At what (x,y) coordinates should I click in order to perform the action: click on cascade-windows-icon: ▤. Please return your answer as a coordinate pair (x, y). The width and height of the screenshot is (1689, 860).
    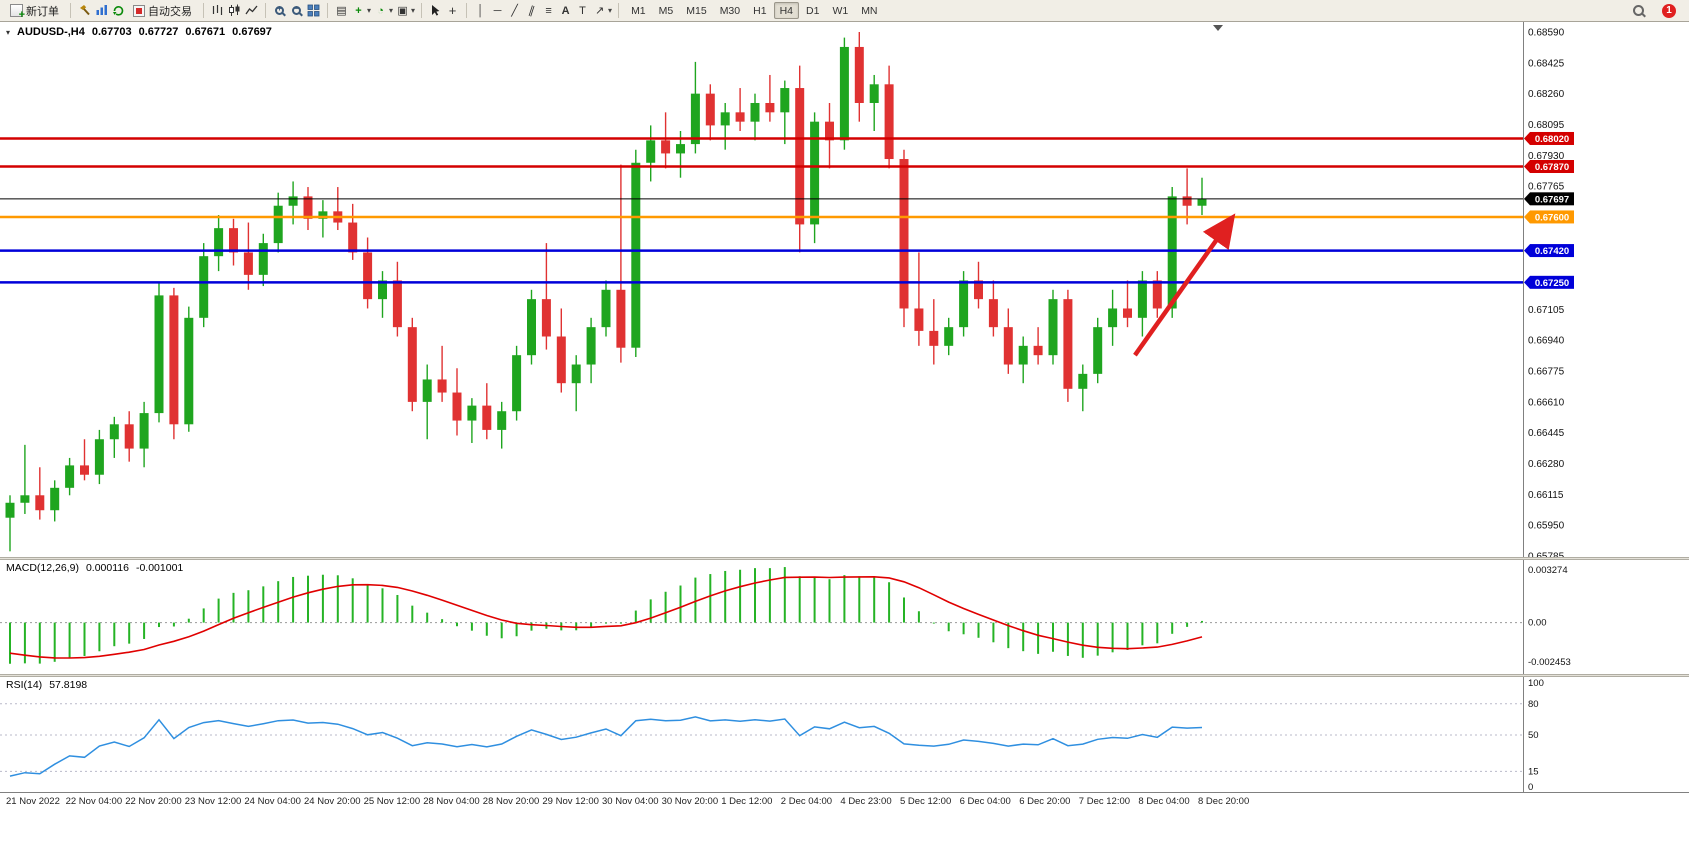
    Looking at the image, I should click on (341, 11).